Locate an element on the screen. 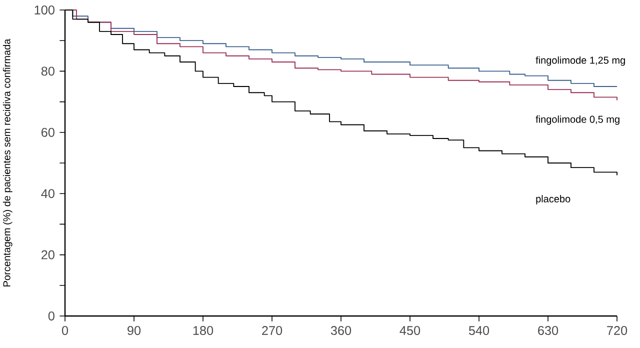 This screenshot has width=640, height=348. x-tick-label: 180 is located at coordinates (203, 330).